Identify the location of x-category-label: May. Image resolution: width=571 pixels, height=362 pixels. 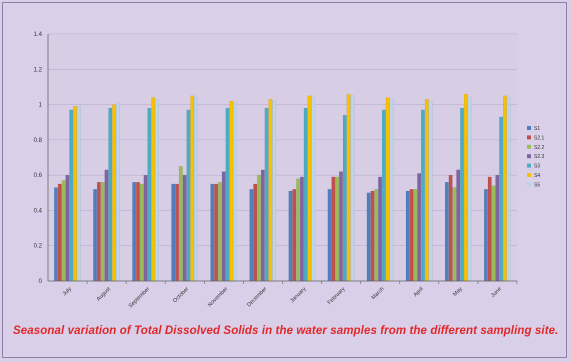
(458, 292).